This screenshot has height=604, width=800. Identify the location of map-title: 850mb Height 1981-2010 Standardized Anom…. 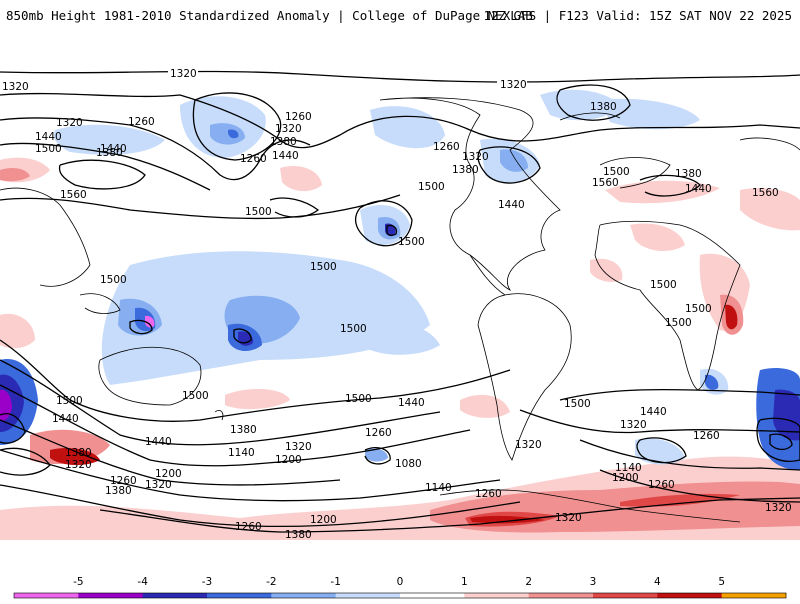
(269, 15).